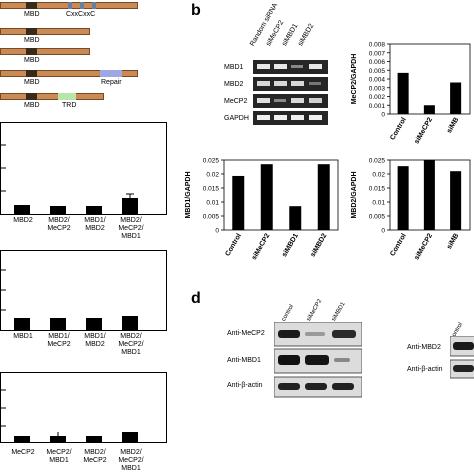  Describe the element at coordinates (211, 189) in the screenshot. I see `y-tick-label: 0.015` at that location.